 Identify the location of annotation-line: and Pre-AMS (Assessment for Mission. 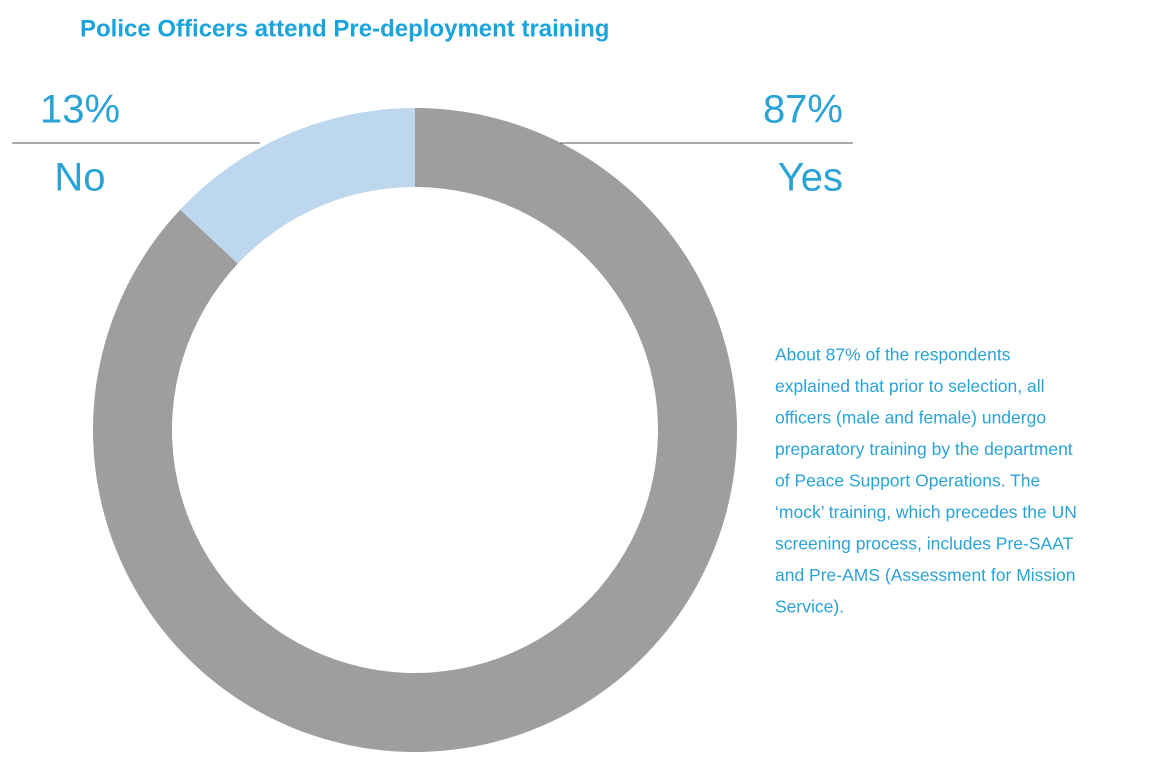
(925, 575).